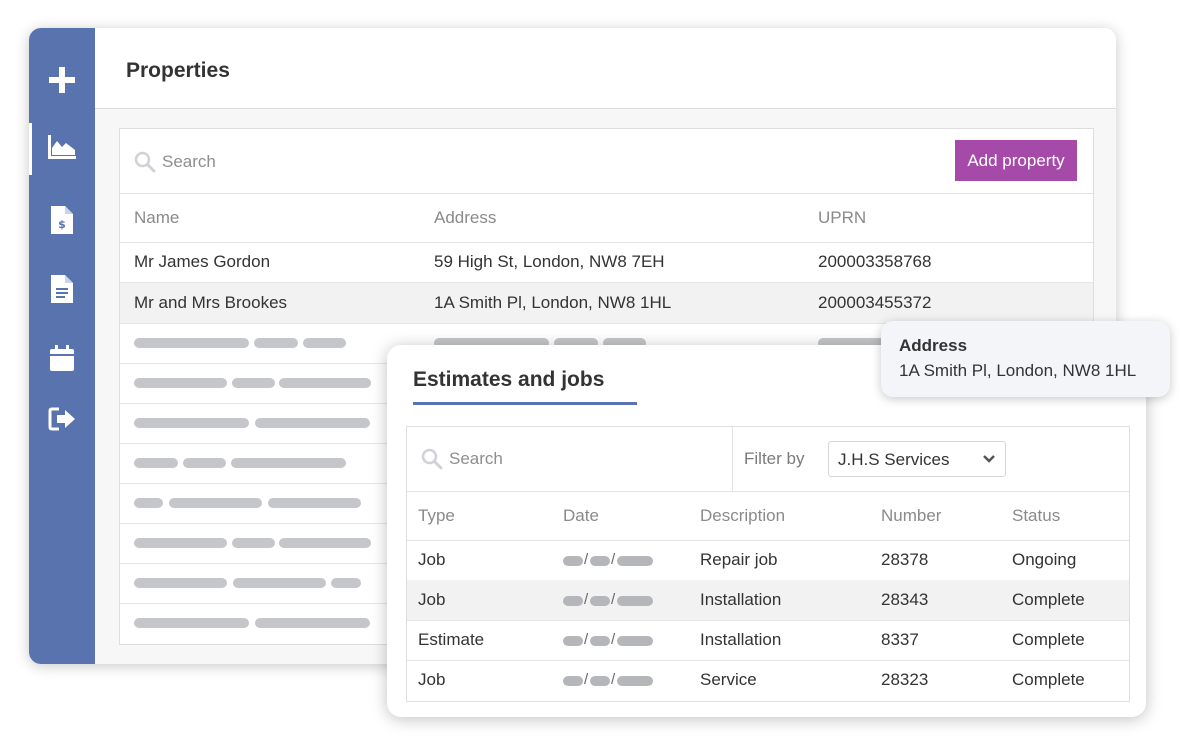 Image resolution: width=1200 pixels, height=748 pixels. I want to click on sidebar-item-documents, so click(62, 289).